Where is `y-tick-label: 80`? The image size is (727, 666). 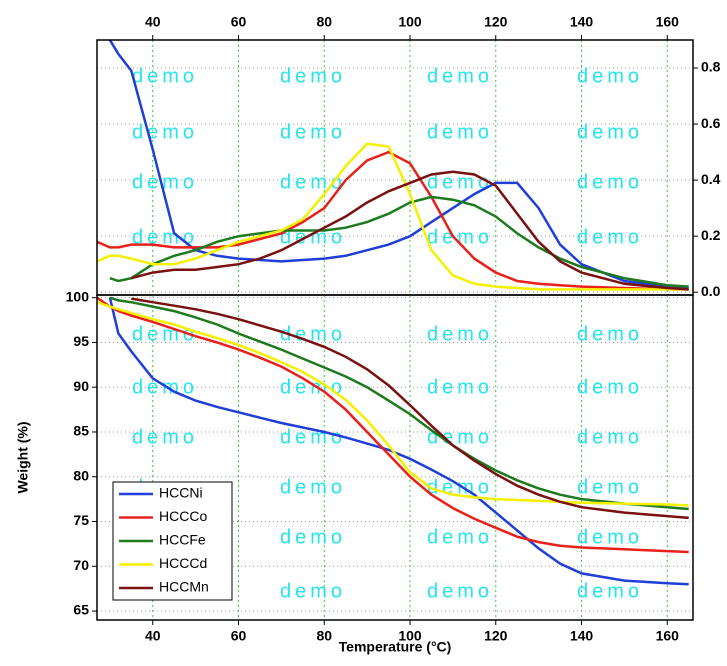
y-tick-label: 80 is located at coordinates (81, 475).